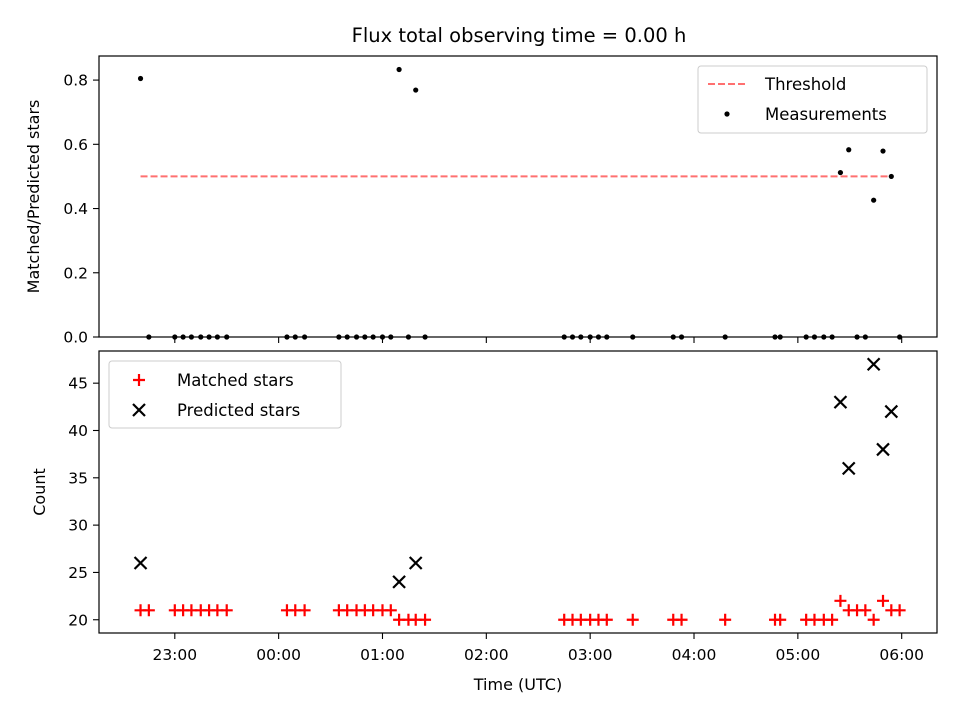 The height and width of the screenshot is (724, 960). Describe the element at coordinates (238, 410) in the screenshot. I see `legend-predicted-label: Predicted stars` at that location.